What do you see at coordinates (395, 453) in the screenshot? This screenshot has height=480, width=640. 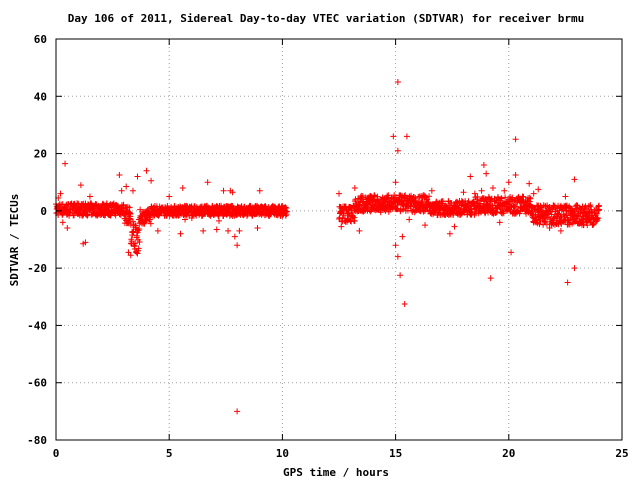 I see `x-tick-label: 15` at bounding box center [395, 453].